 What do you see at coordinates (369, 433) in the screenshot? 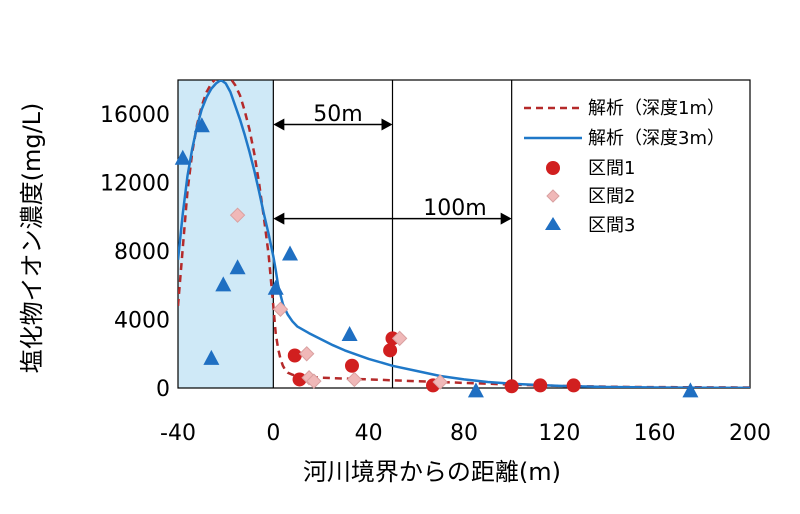
I see `x-tick-label-2: 40` at bounding box center [369, 433].